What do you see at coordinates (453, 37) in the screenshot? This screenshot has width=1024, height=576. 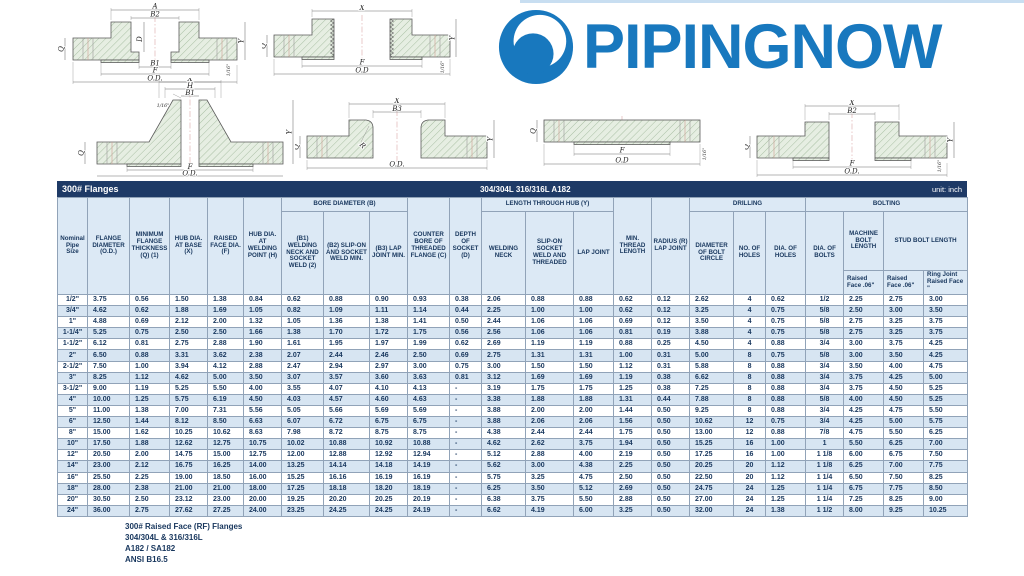 I see `dim-label: Y` at bounding box center [453, 37].